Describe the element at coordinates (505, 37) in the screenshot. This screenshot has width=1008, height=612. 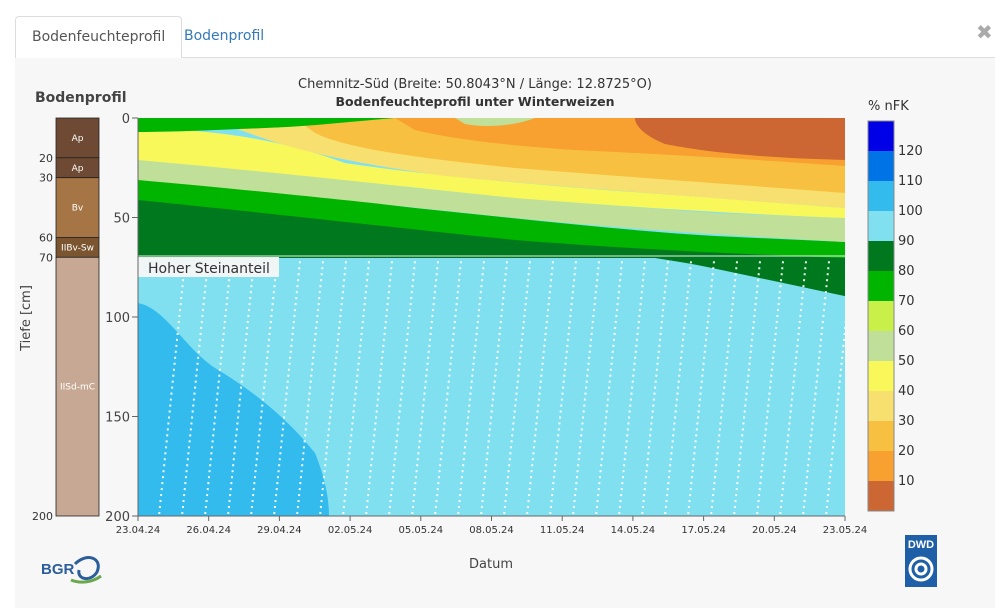
I see `tab-bar: Bodenfeuchteprofil Bodenprofil` at that location.